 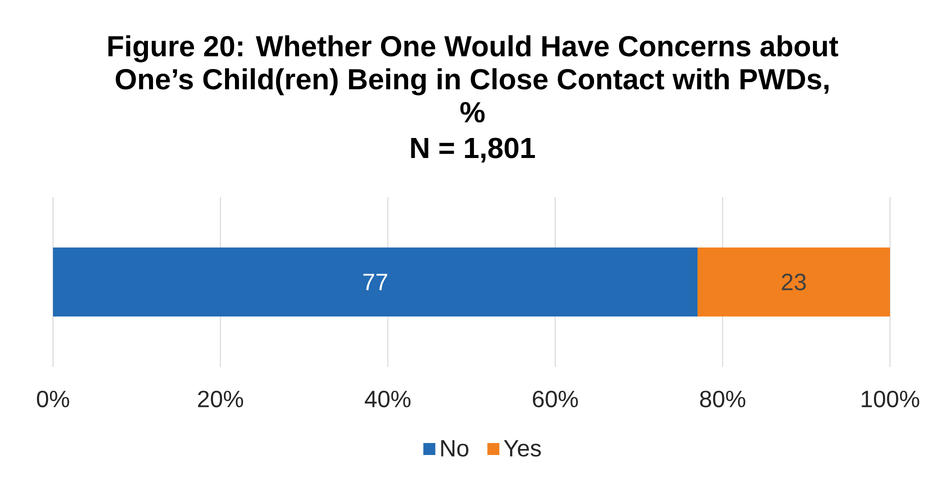 I want to click on chart-subtitle: N = 1,801, so click(x=473, y=150).